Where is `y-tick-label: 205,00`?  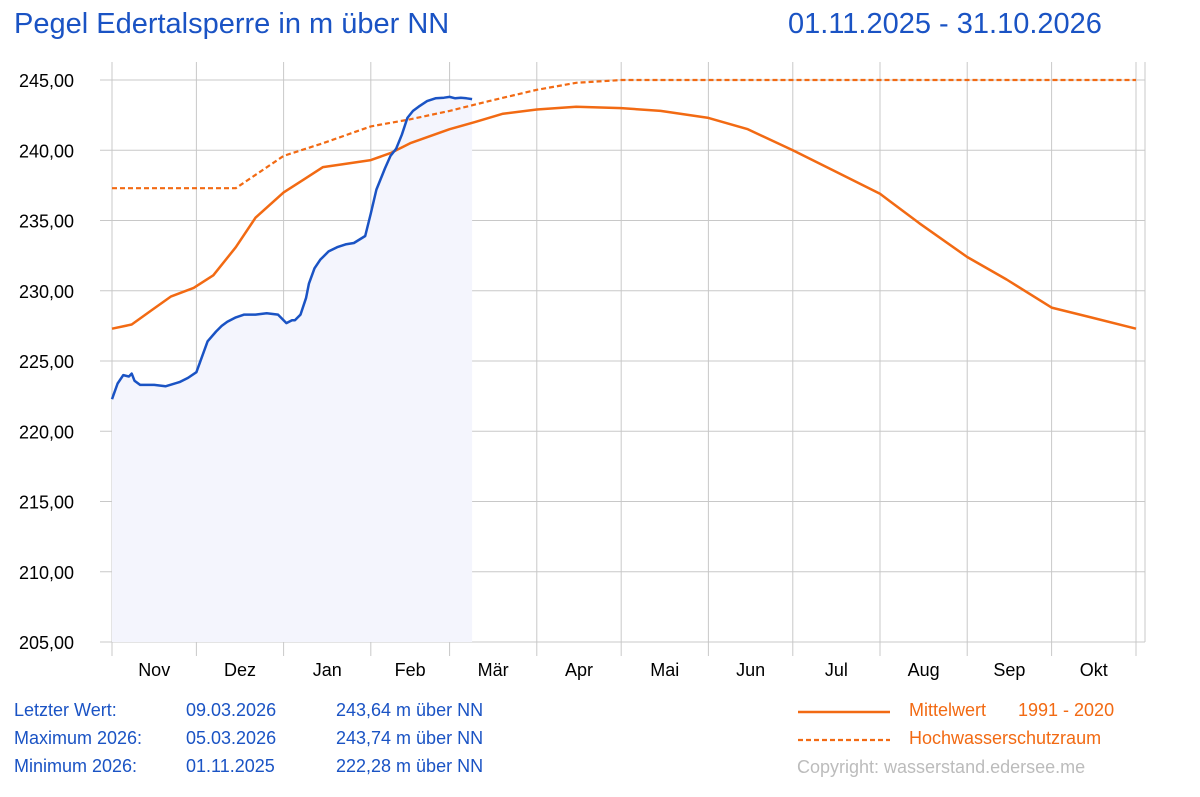
y-tick-label: 205,00 is located at coordinates (46, 643).